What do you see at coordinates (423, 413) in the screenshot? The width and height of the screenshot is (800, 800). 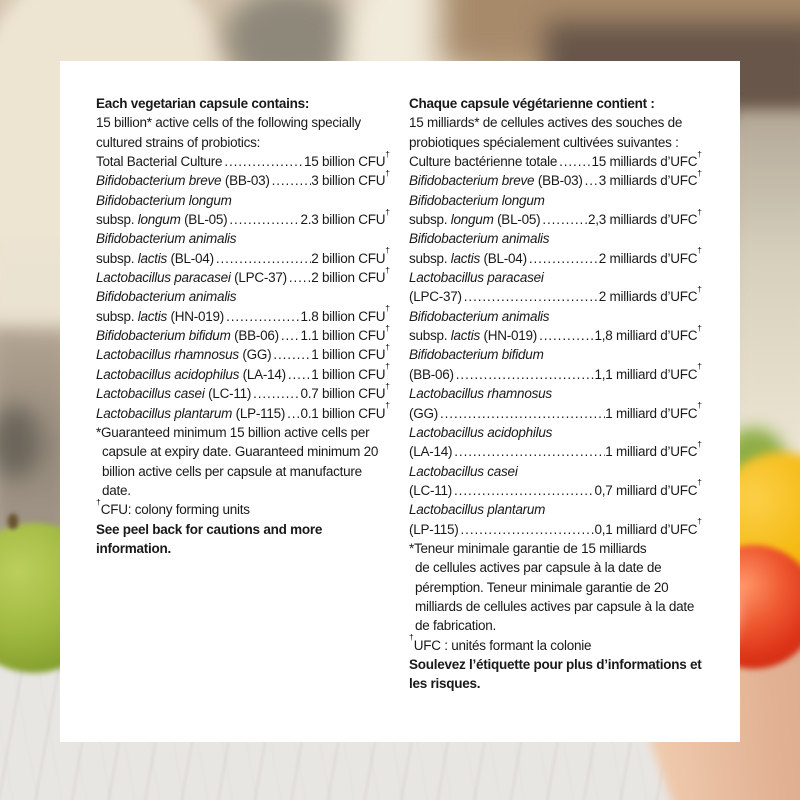 I see `ingredient-name: (GG)` at bounding box center [423, 413].